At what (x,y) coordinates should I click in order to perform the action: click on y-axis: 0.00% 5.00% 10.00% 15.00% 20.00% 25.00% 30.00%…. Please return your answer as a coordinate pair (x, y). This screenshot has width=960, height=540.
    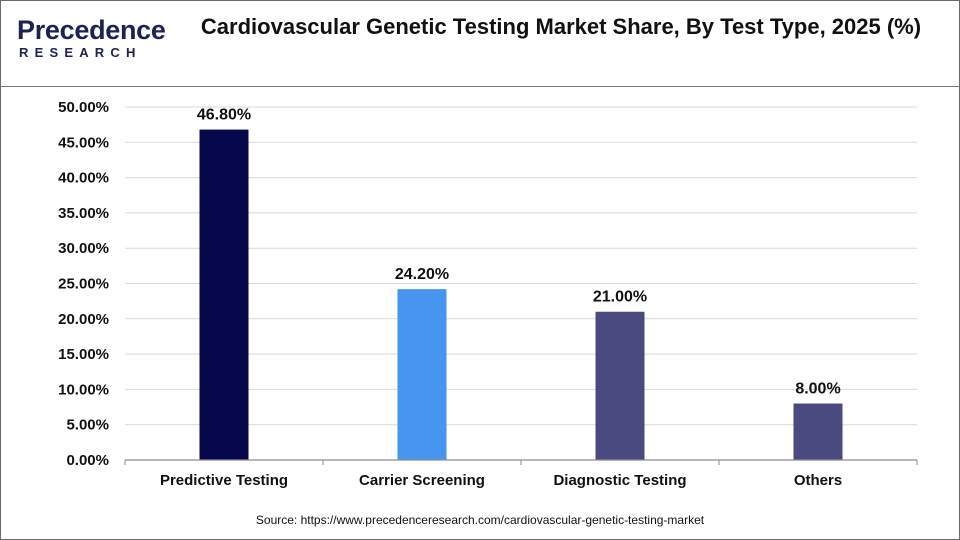
    Looking at the image, I should click on (83, 284).